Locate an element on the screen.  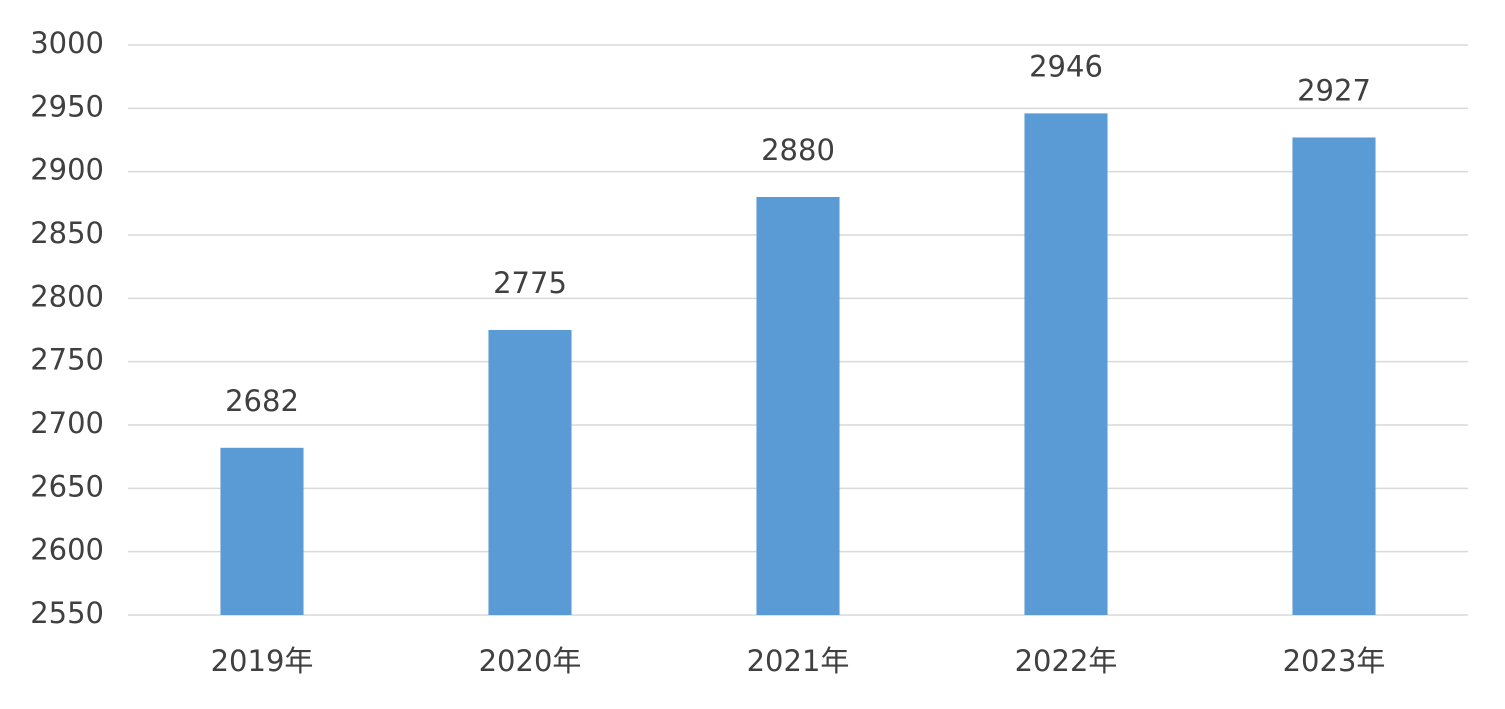
y-tick-label: 2700 is located at coordinates (67, 423).